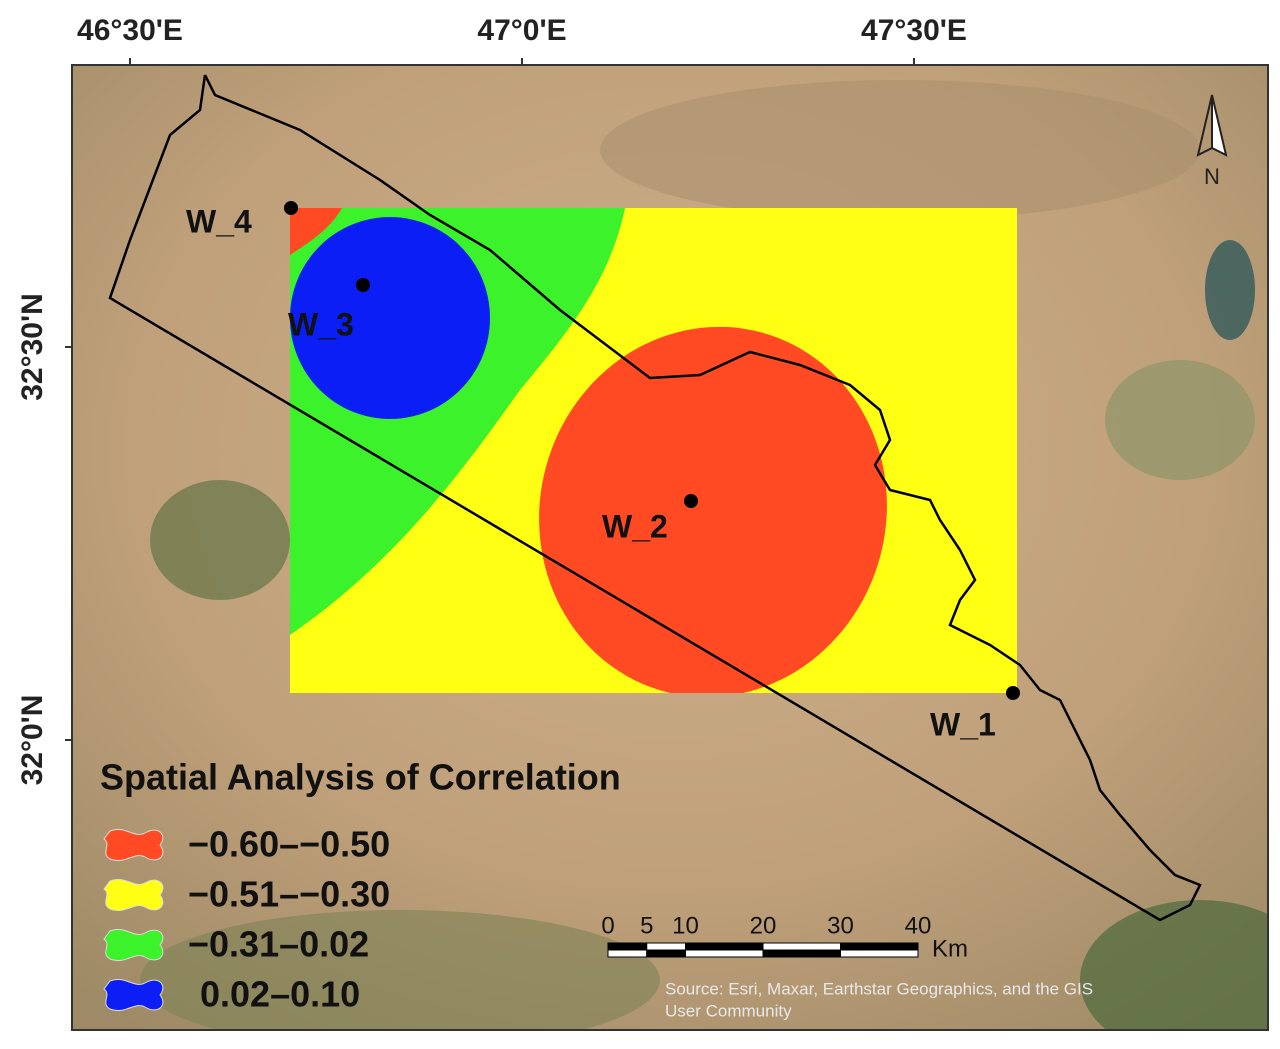 The height and width of the screenshot is (1049, 1280). I want to click on legend-label: 0.02–0.10, so click(280, 994).